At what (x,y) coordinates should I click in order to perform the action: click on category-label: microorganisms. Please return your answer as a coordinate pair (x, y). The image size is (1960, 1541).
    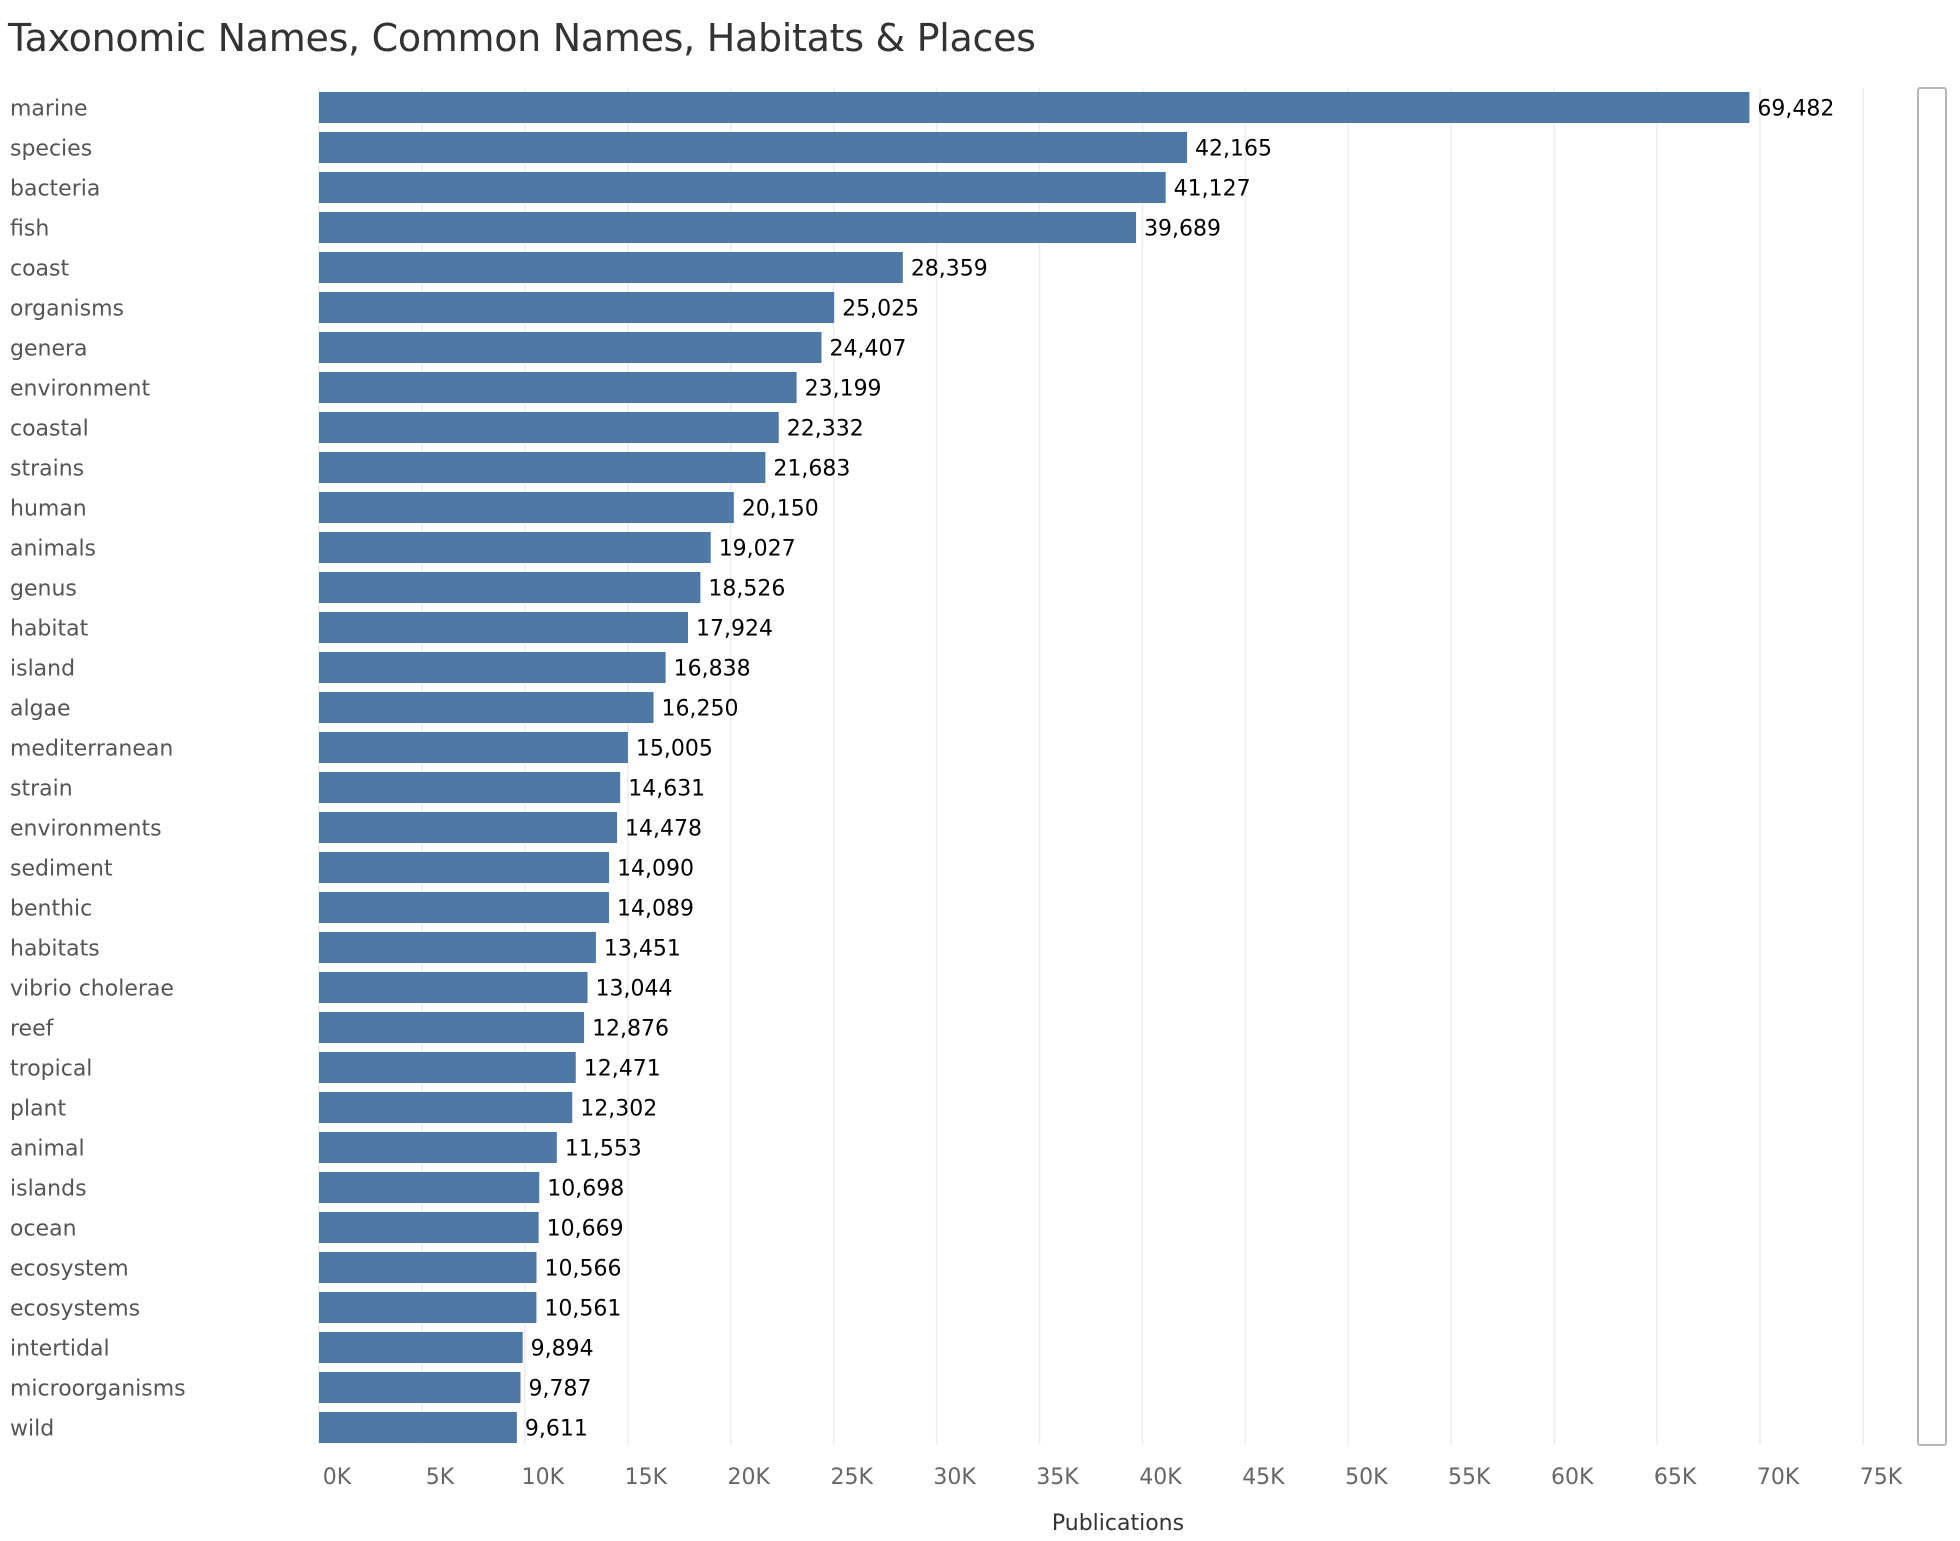
    Looking at the image, I should click on (98, 1389).